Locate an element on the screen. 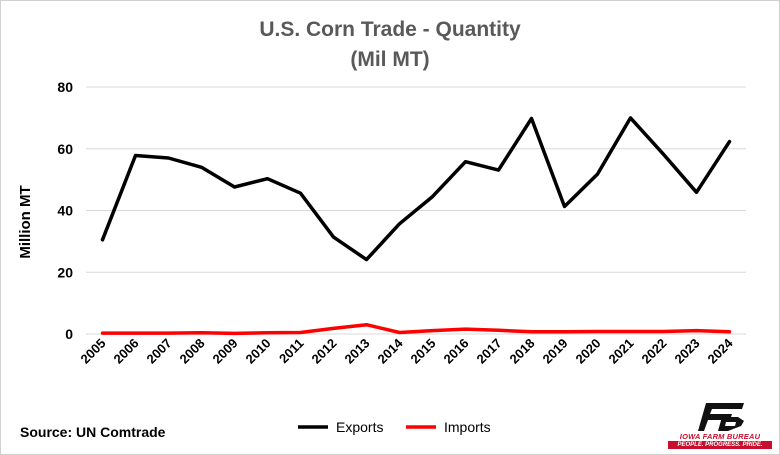 This screenshot has width=780, height=455. x-tick-label: 2011 is located at coordinates (291, 351).